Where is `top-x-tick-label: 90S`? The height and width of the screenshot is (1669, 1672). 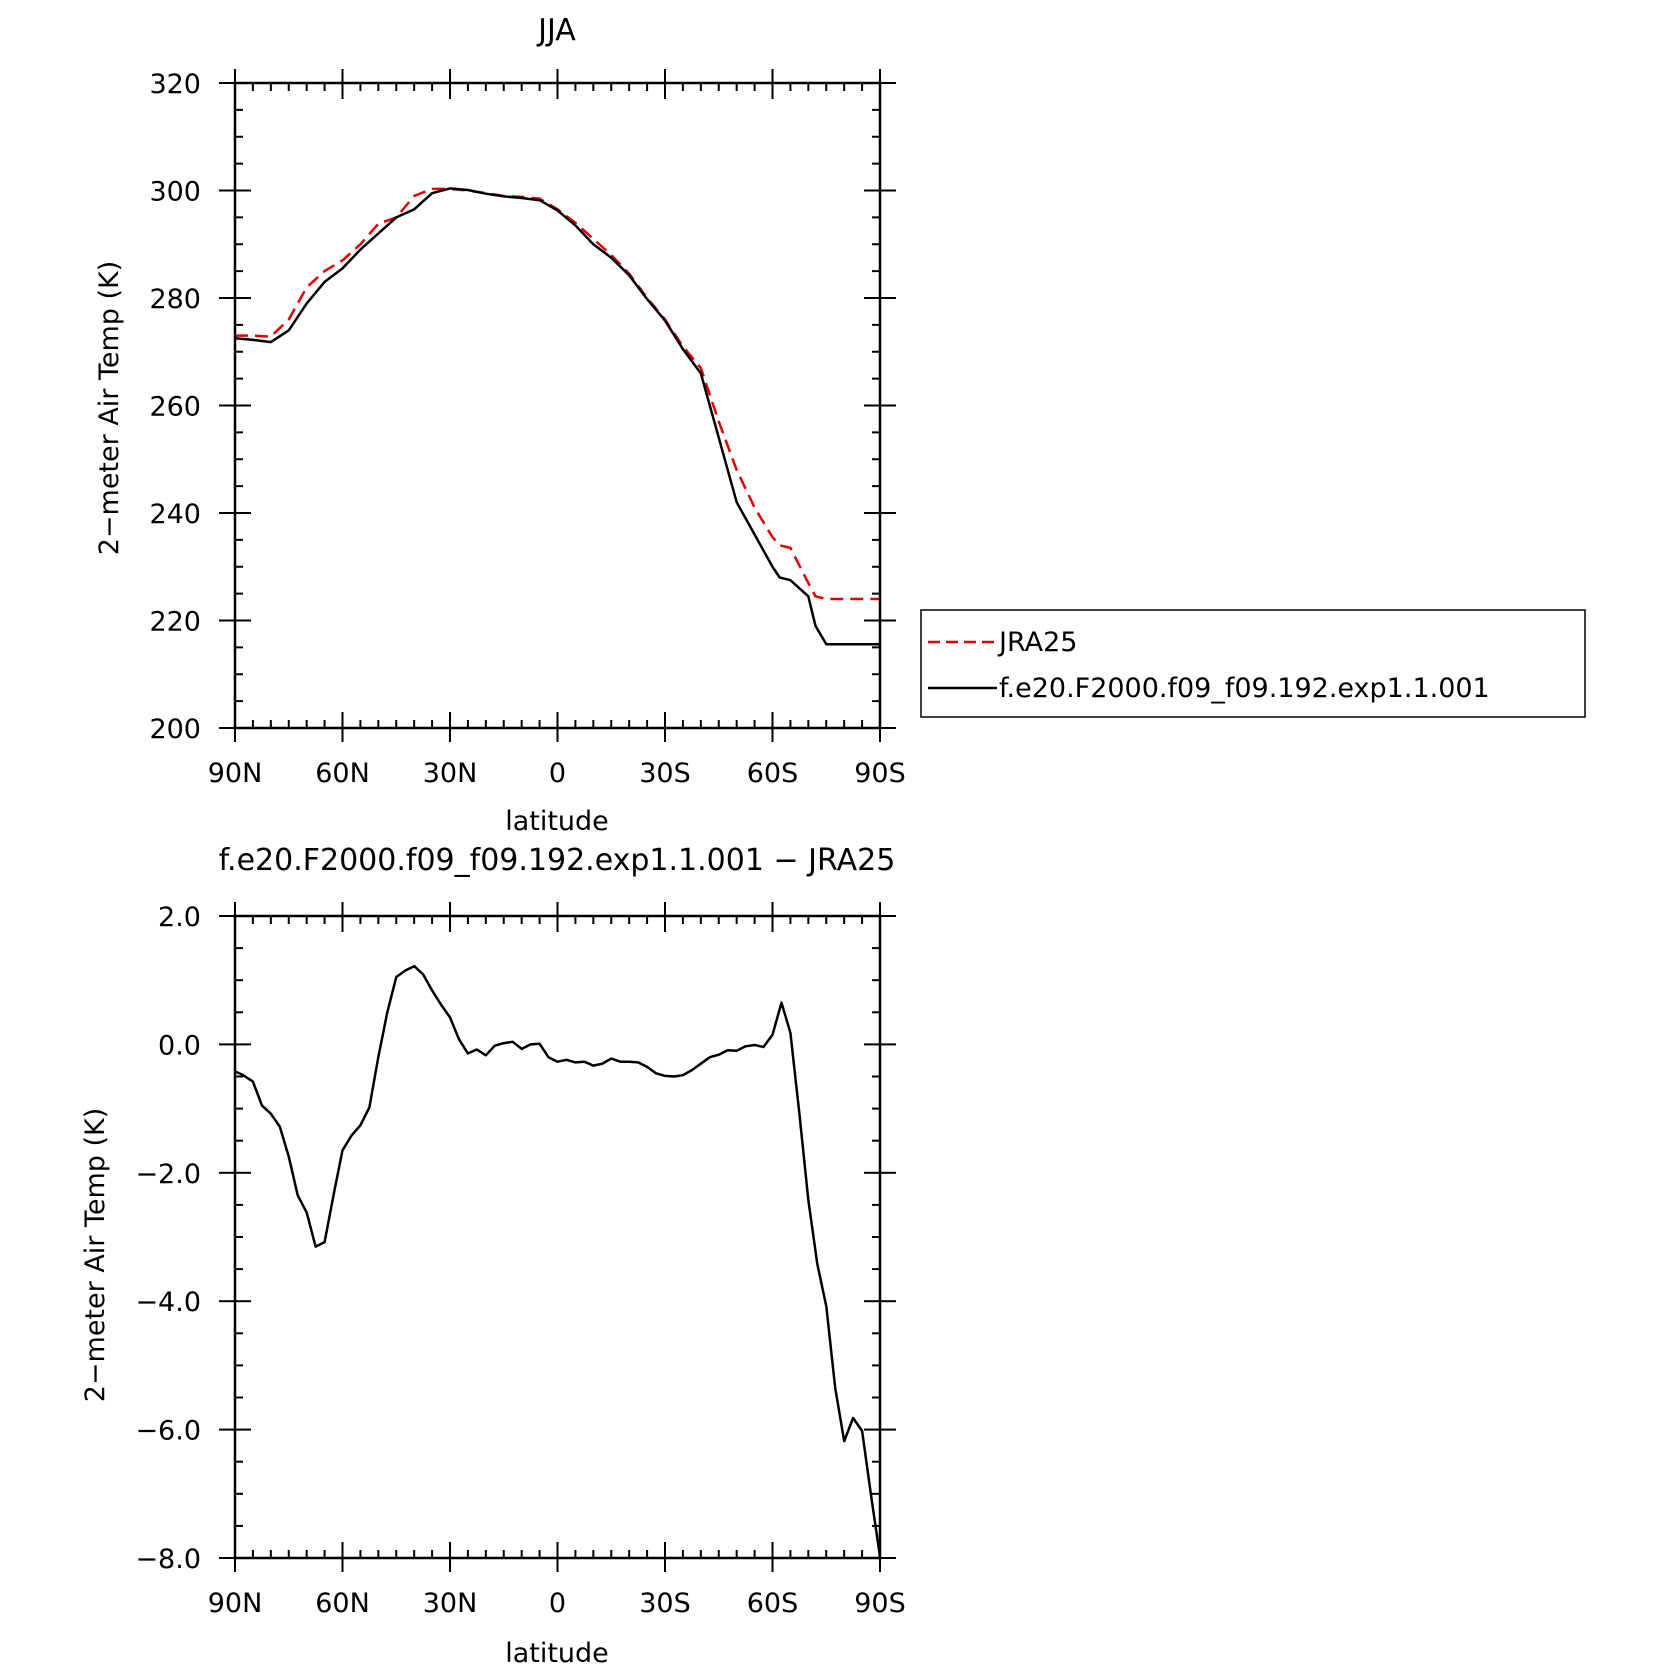
top-x-tick-label: 90S is located at coordinates (880, 773).